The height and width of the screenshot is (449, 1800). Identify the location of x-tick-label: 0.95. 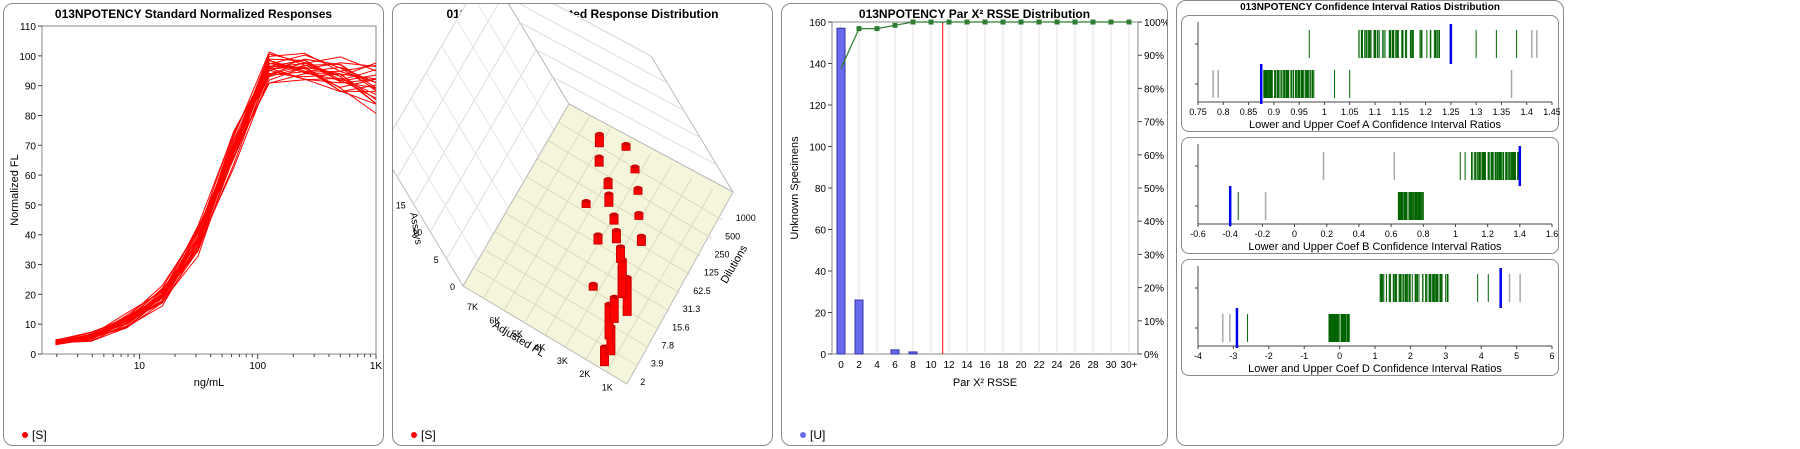
(1299, 112).